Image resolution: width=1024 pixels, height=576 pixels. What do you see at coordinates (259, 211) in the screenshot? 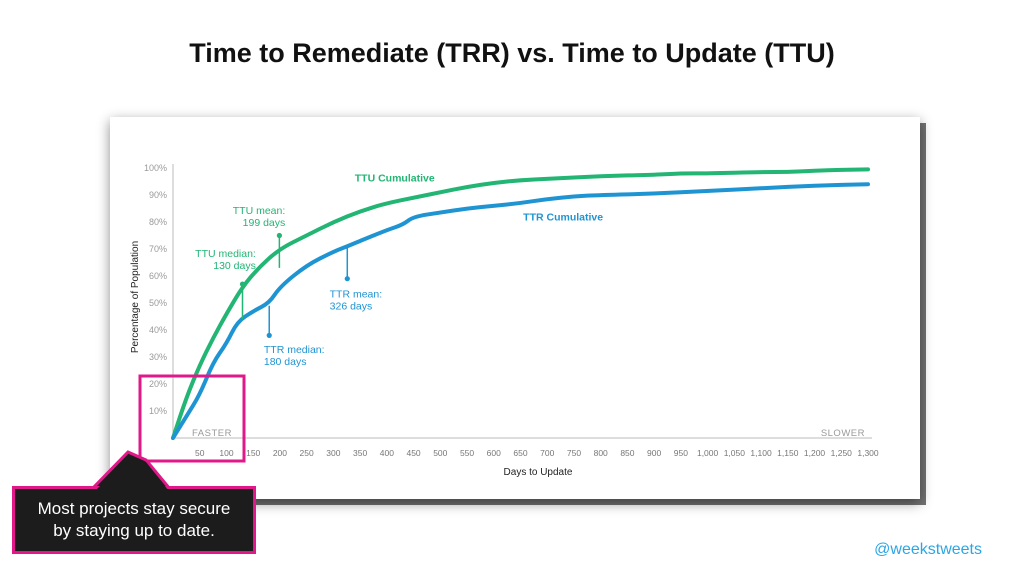
I see `annotation-label: TTU mean:` at bounding box center [259, 211].